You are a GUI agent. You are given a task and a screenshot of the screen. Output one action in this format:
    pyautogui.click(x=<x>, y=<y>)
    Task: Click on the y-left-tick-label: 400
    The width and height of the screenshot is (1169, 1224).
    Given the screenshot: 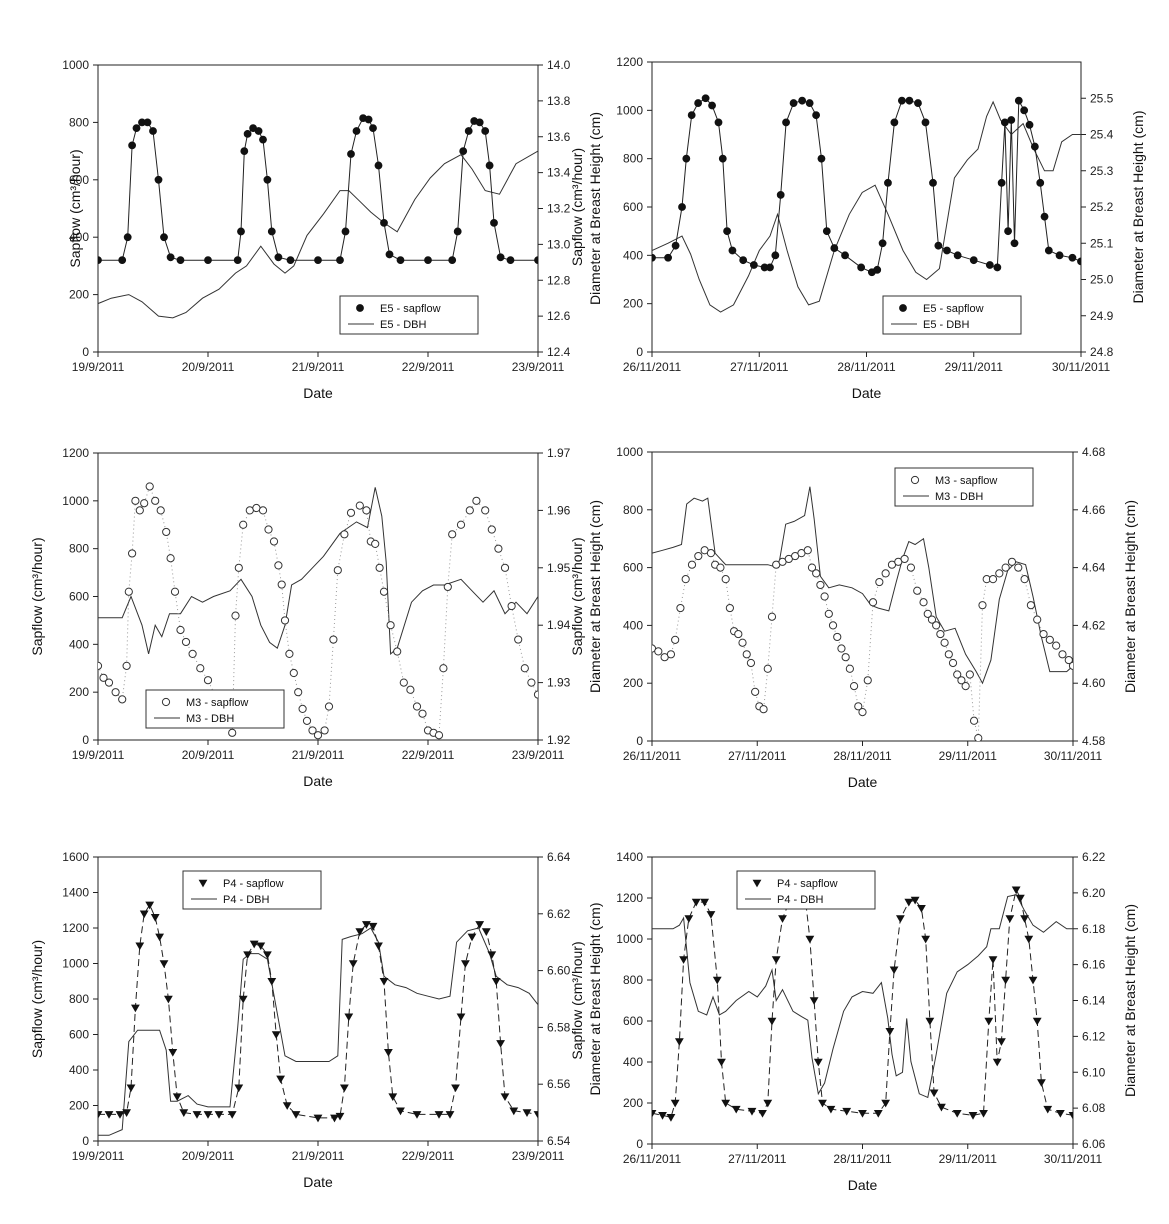 What is the action you would take?
    pyautogui.click(x=633, y=1062)
    